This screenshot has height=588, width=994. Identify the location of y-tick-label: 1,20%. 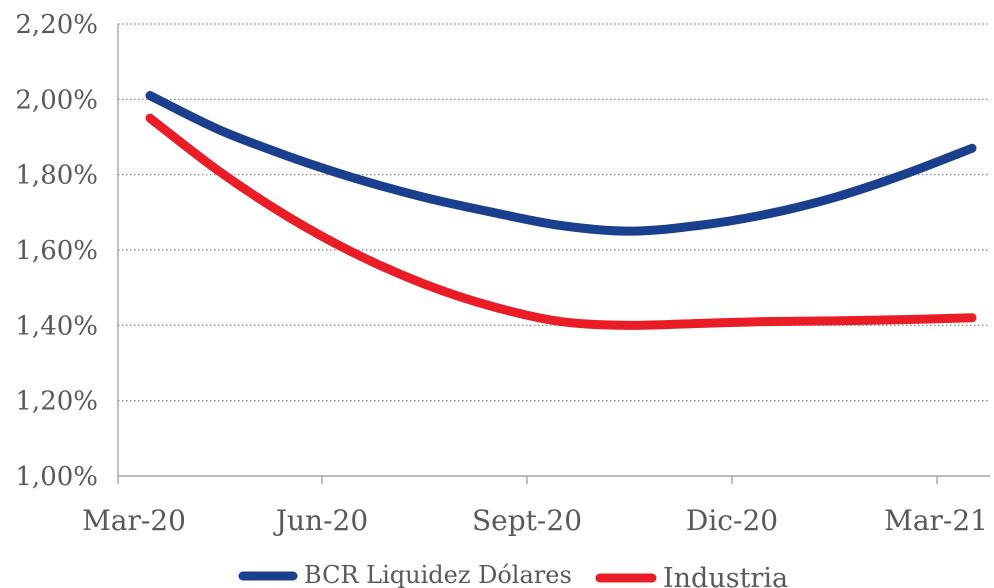
(56, 402).